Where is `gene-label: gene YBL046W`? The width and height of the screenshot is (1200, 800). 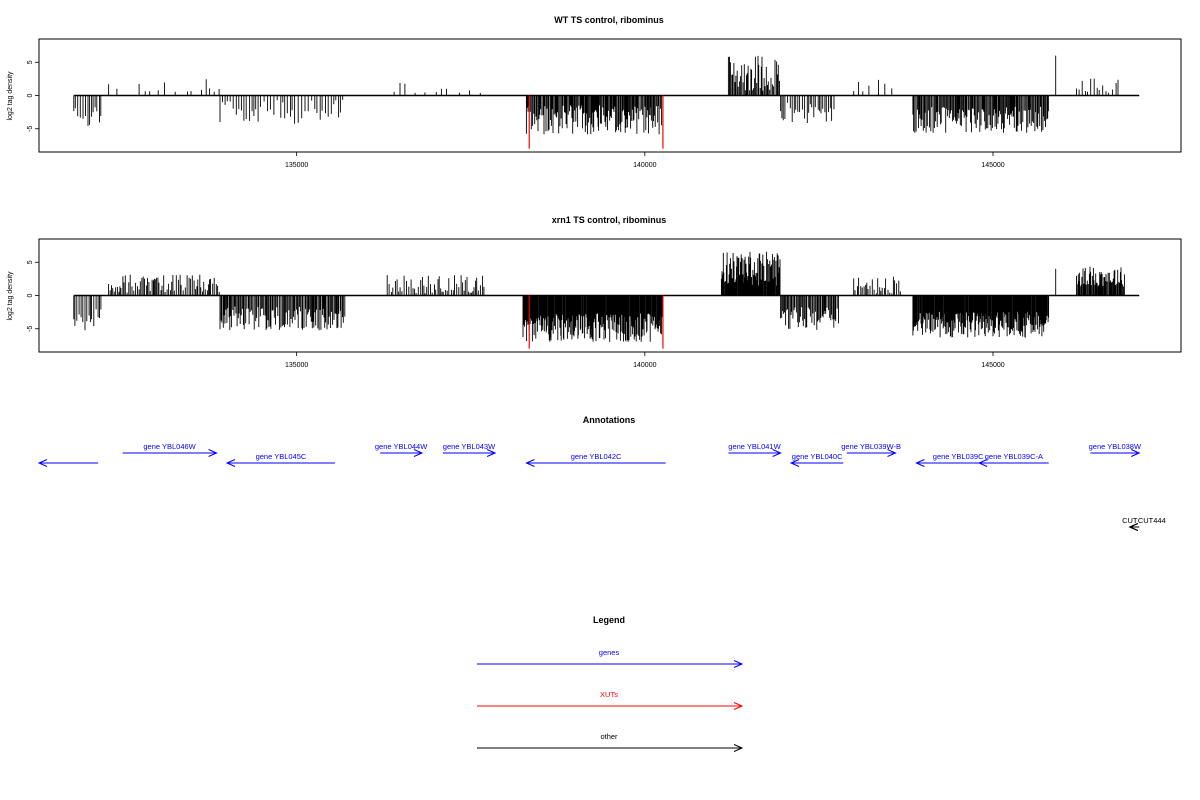 gene-label: gene YBL046W is located at coordinates (169, 446).